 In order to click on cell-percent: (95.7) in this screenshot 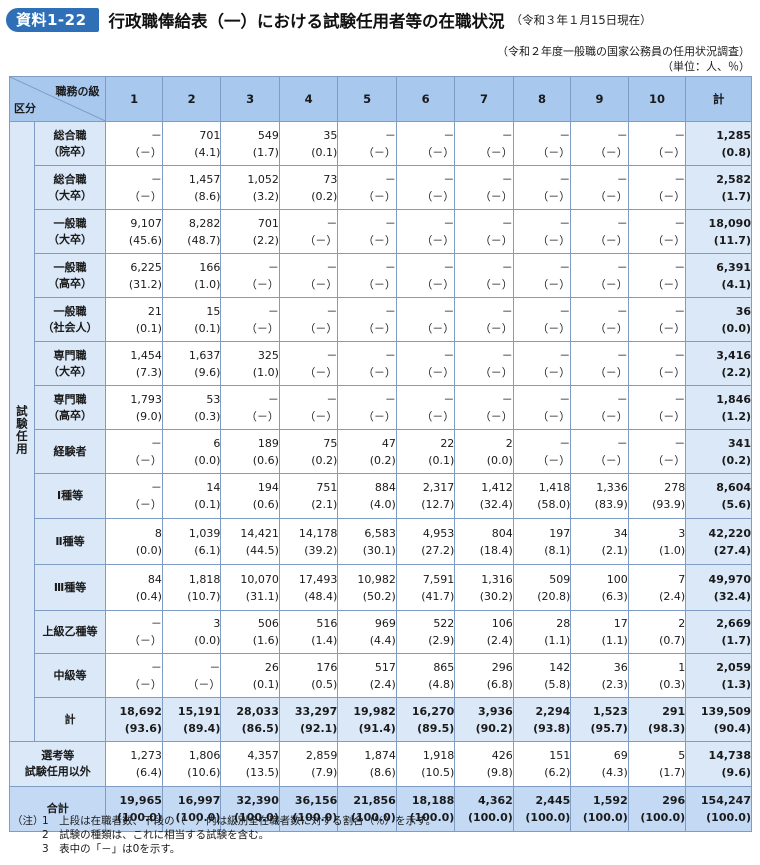, I will do `click(609, 728)`.